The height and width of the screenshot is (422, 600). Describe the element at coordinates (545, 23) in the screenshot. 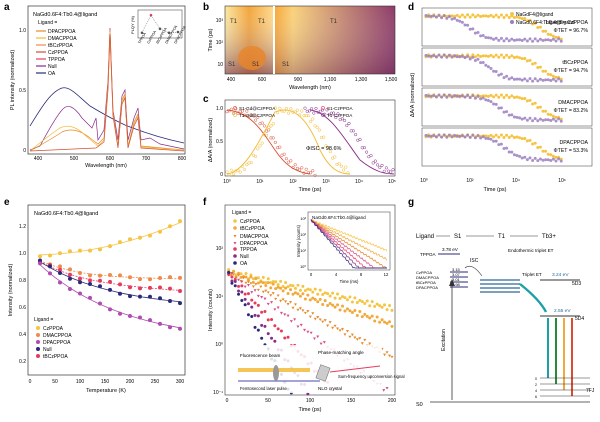

I see `d-legend-1: NaGd0.6F4:Tb0.4@ligand` at that location.